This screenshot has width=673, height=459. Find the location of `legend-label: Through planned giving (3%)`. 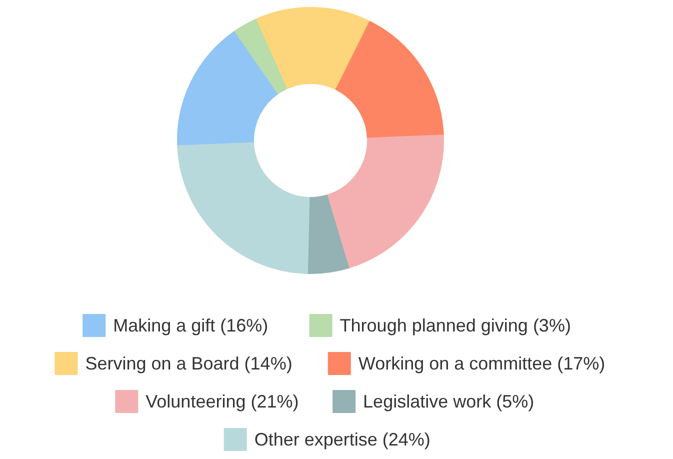

legend-label: Through planned giving (3%) is located at coordinates (455, 326).